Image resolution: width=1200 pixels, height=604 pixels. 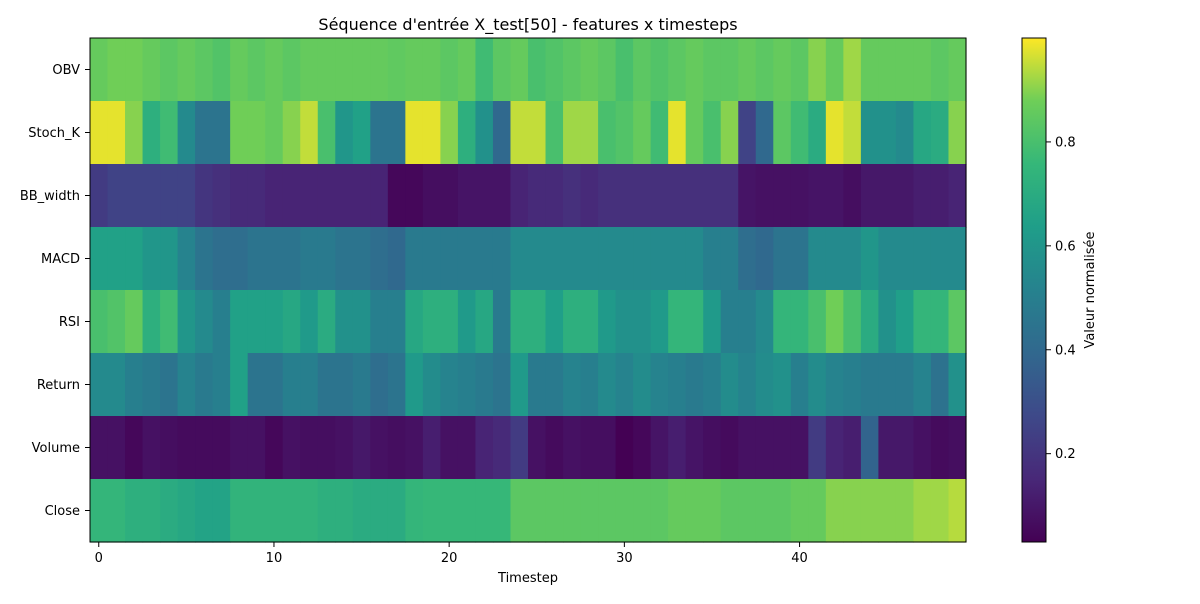 What do you see at coordinates (1065, 246) in the screenshot?
I see `colorbar-tick-label: 0.6` at bounding box center [1065, 246].